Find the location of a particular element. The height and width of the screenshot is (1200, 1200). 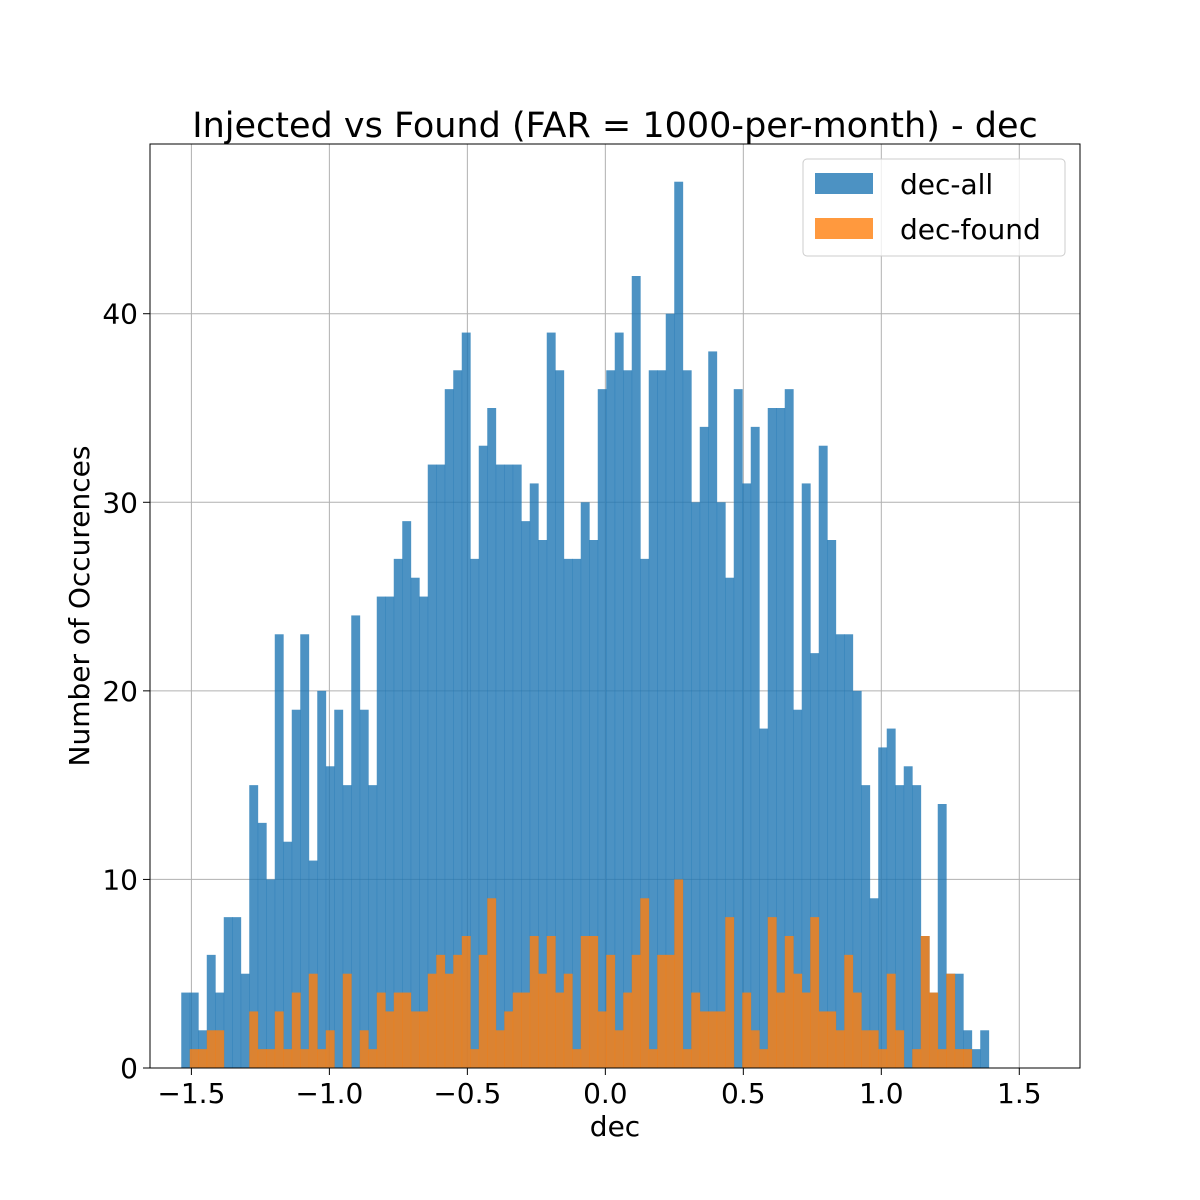

legend-swatch-dec-found is located at coordinates (844, 228).